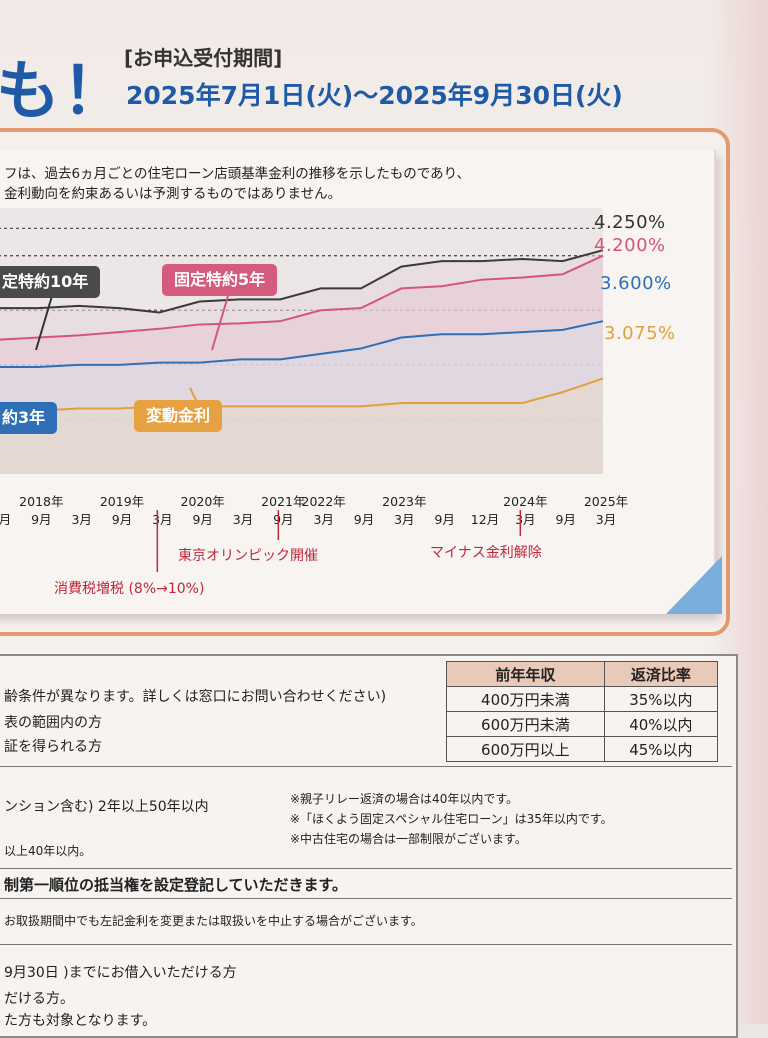 Image resolution: width=768 pixels, height=1038 pixels. Describe the element at coordinates (283, 501) in the screenshot. I see `x-tick-year: 2021年` at that location.